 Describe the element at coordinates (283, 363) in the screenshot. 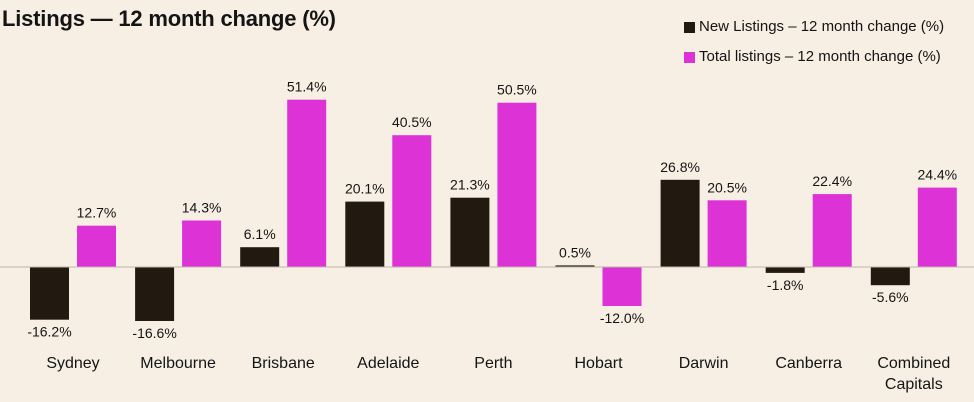

I see `category-label-2: Brisbane` at that location.